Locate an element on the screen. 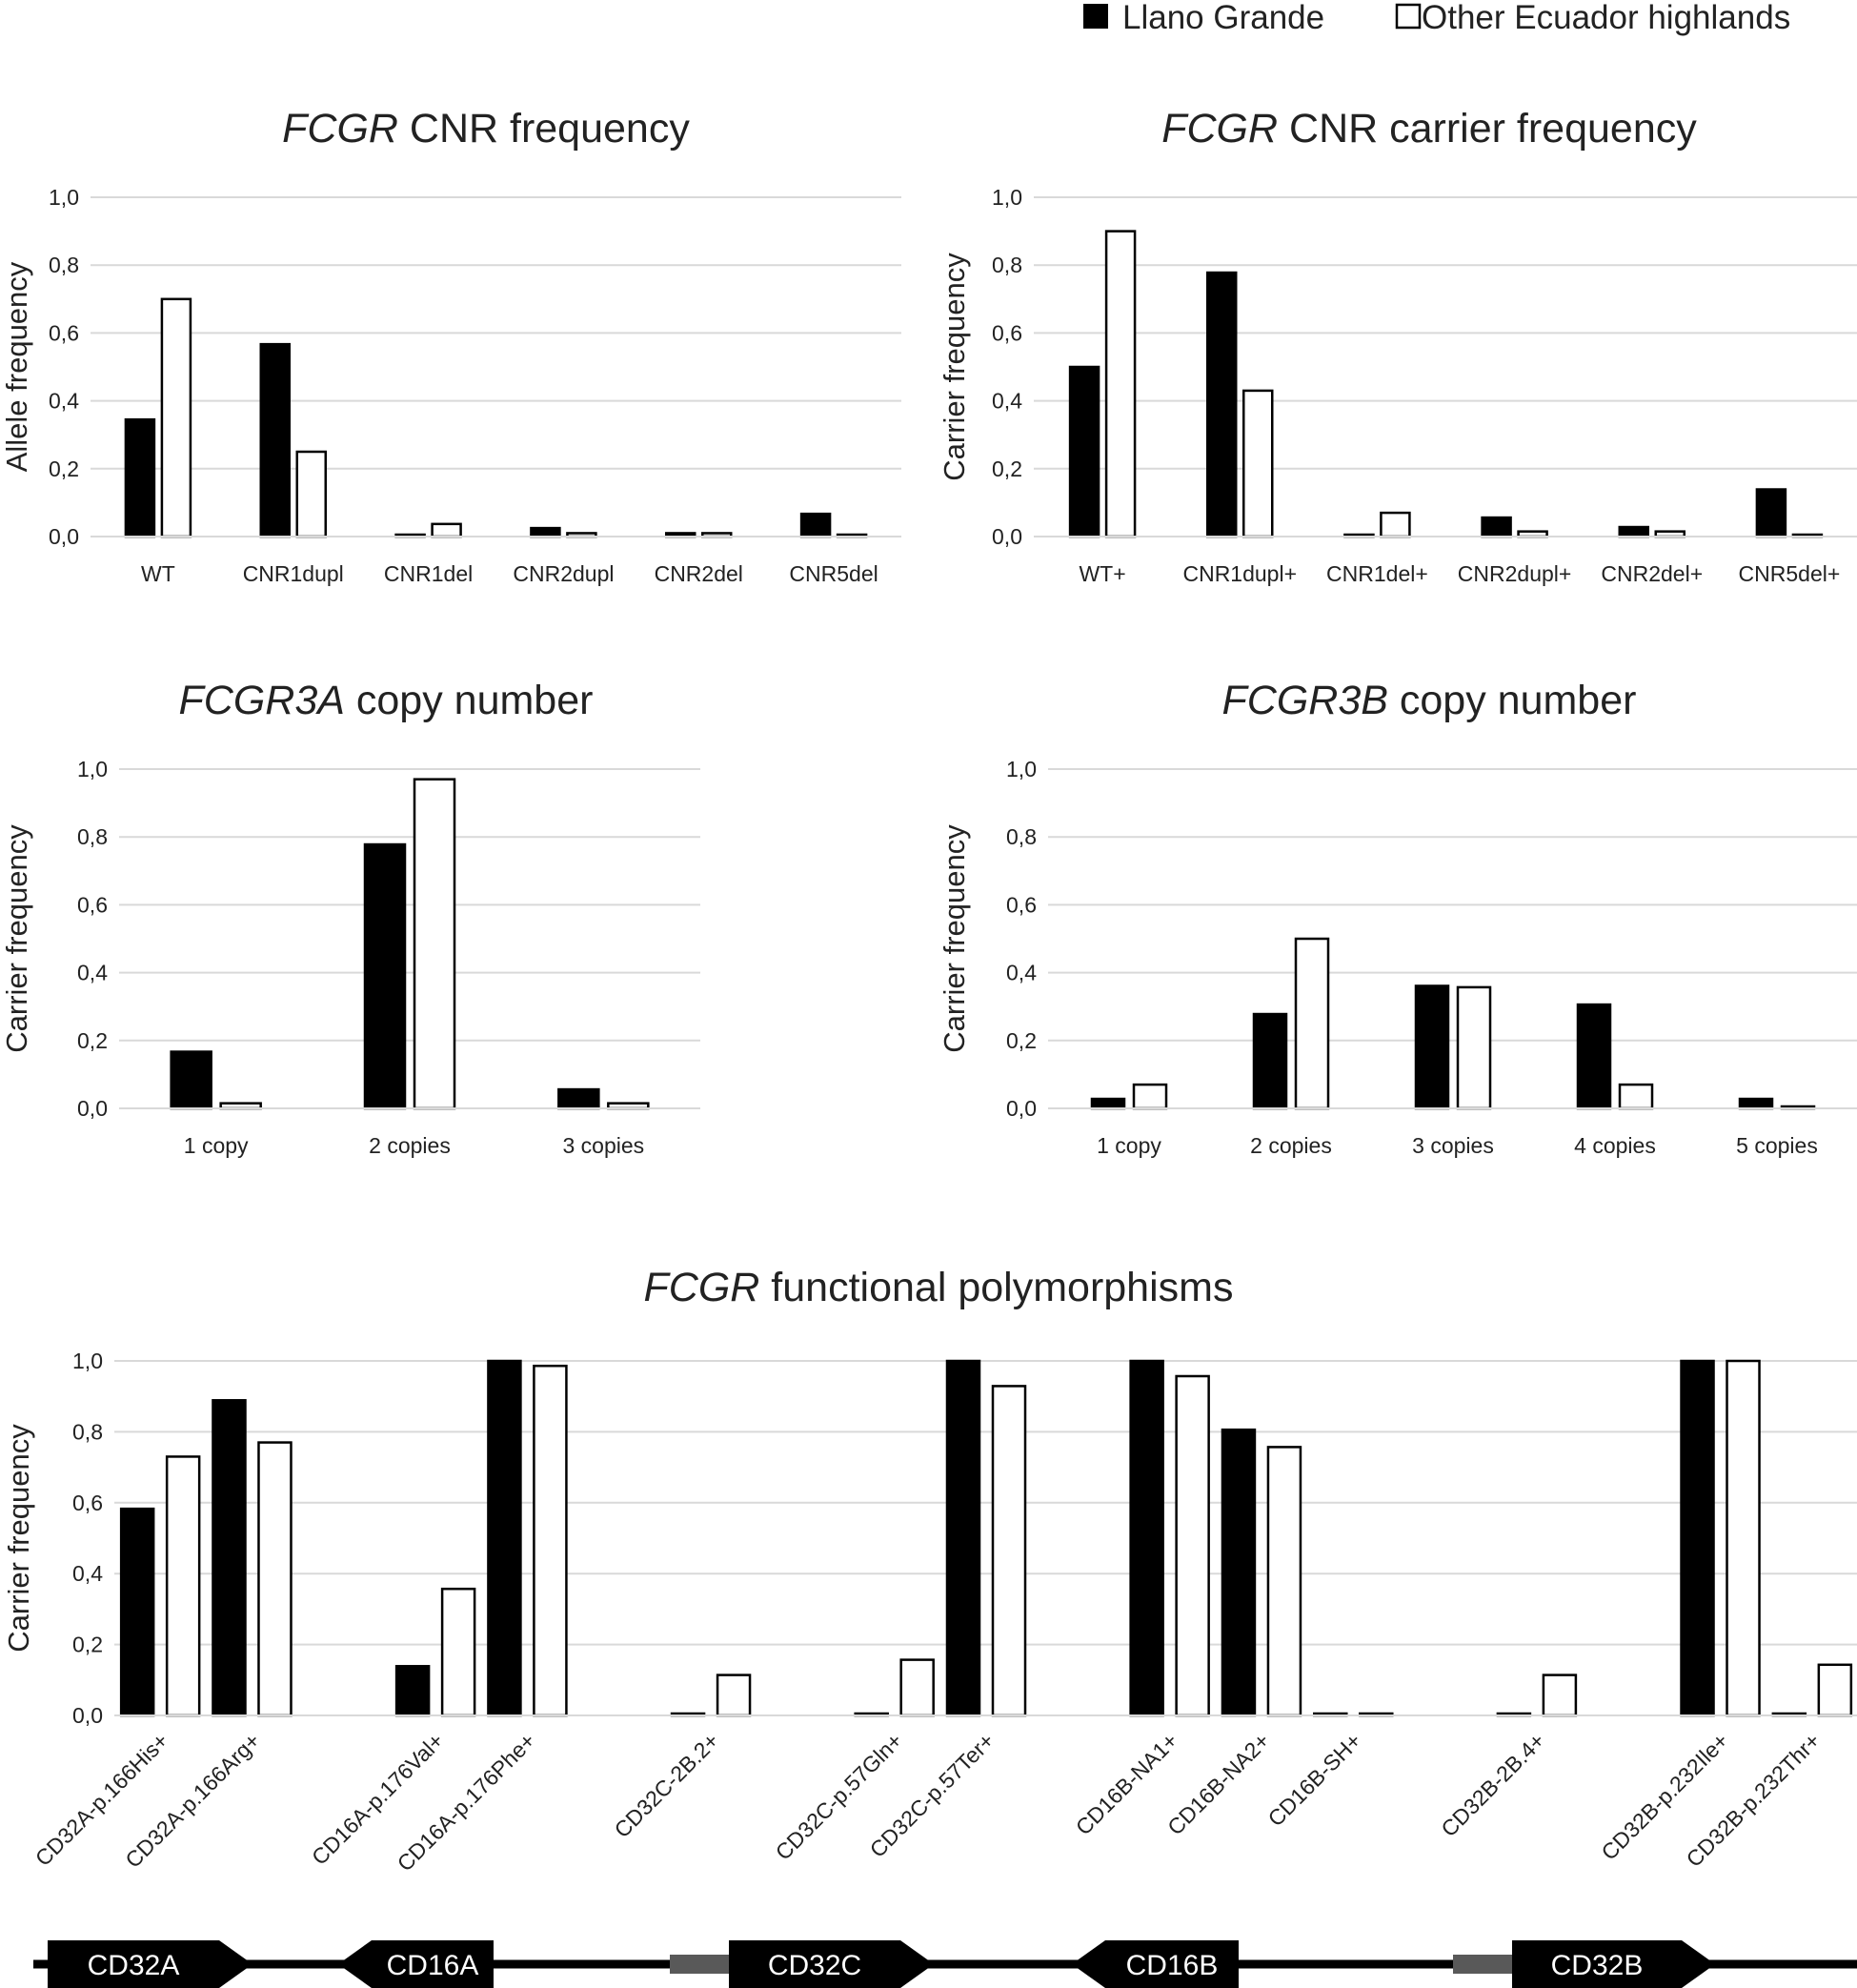 This screenshot has width=1857, height=1988. x-tick-label: CNR2dupl is located at coordinates (563, 573).